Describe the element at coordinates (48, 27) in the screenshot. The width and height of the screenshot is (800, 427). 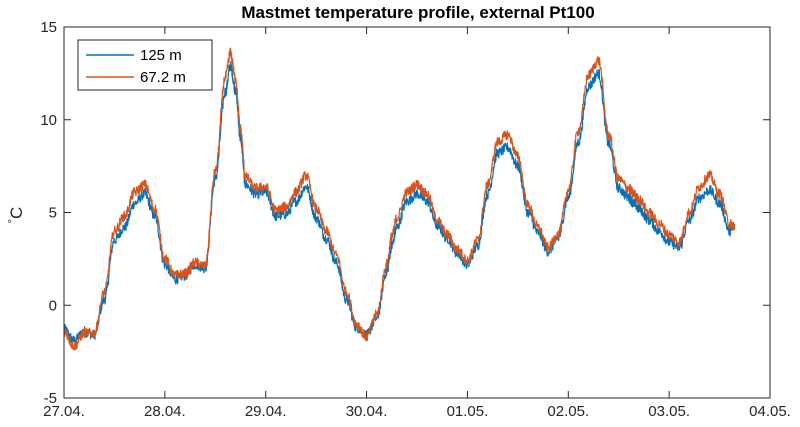
I see `y-tick-label: 15` at that location.